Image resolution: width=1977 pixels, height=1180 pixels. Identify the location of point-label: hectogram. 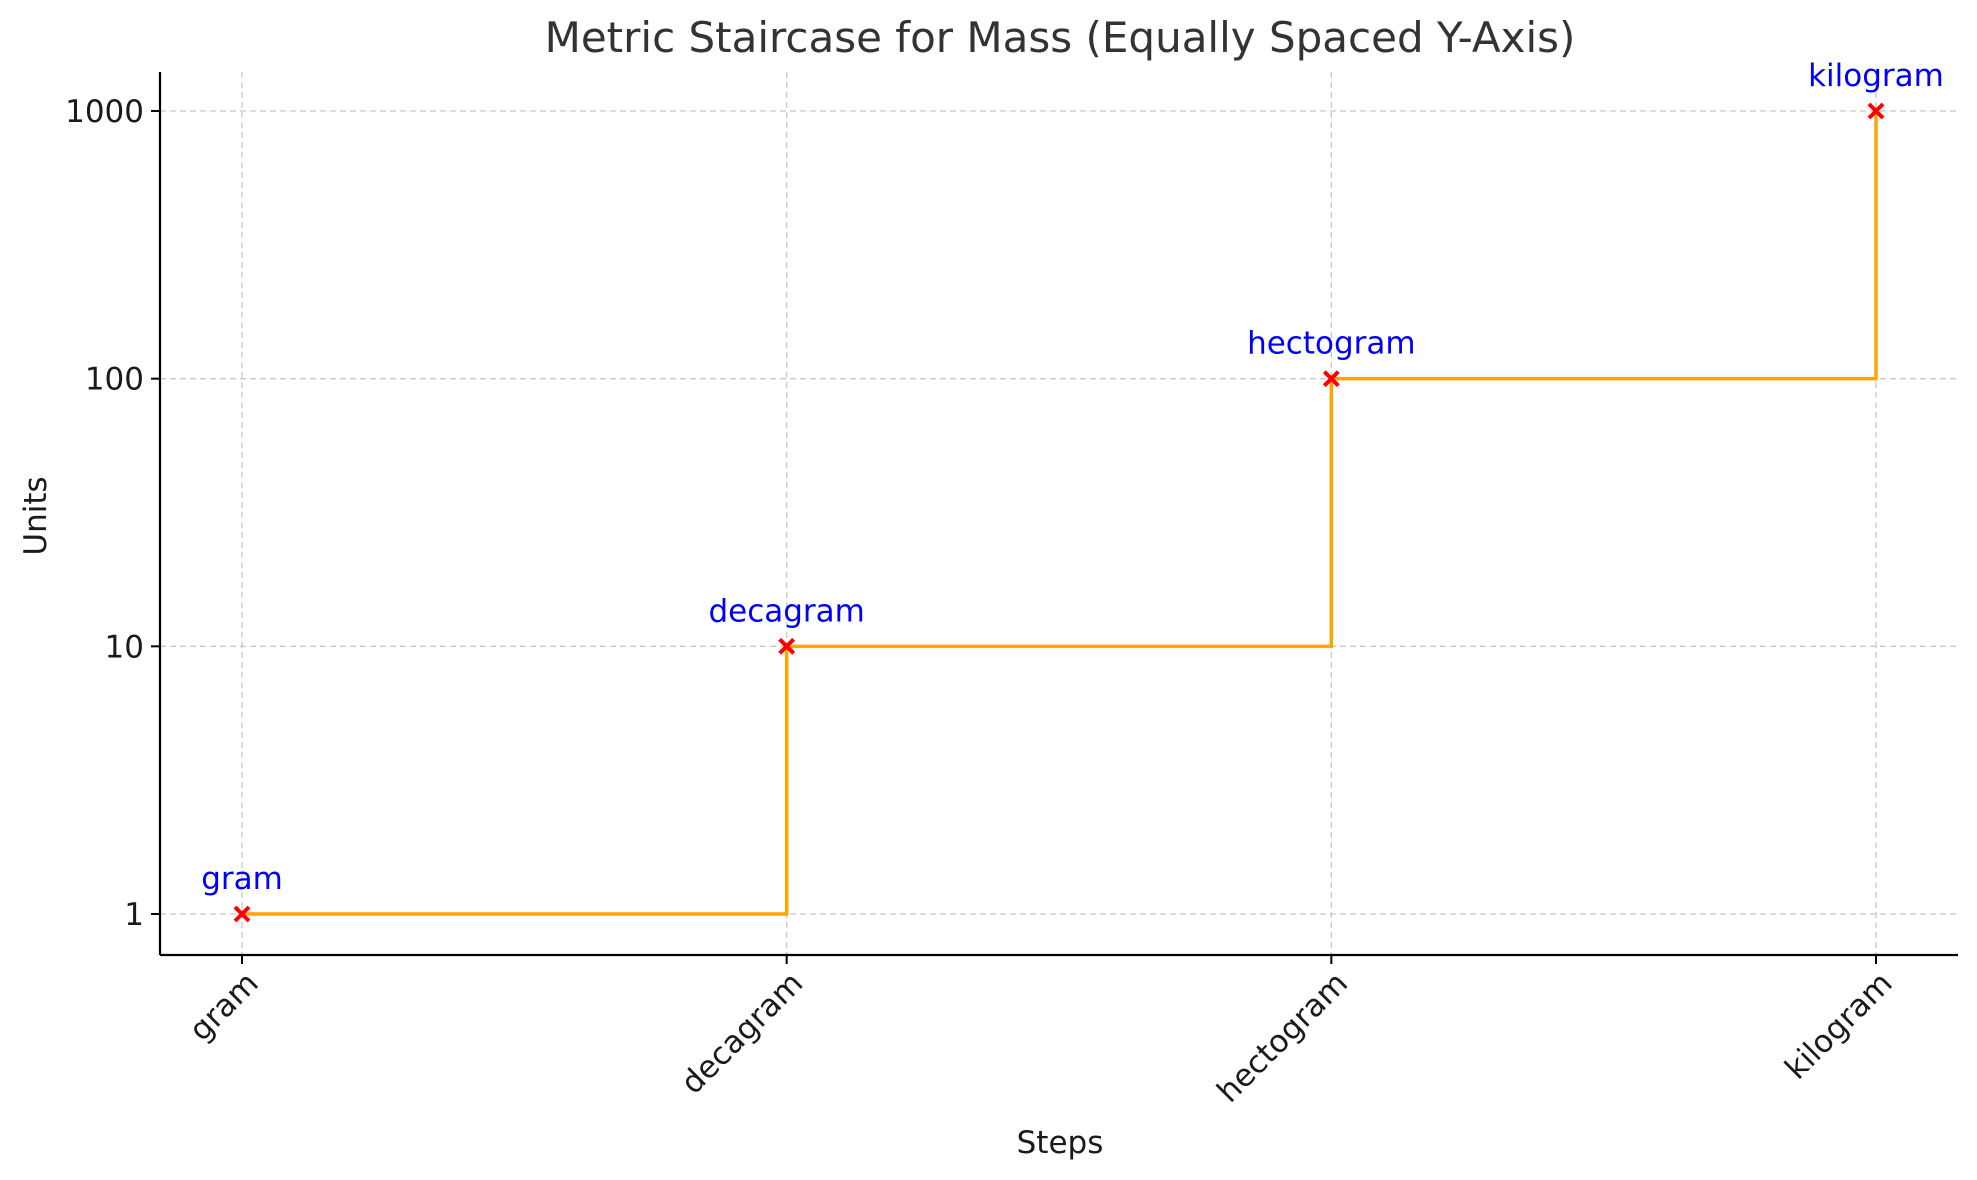
(1331, 344).